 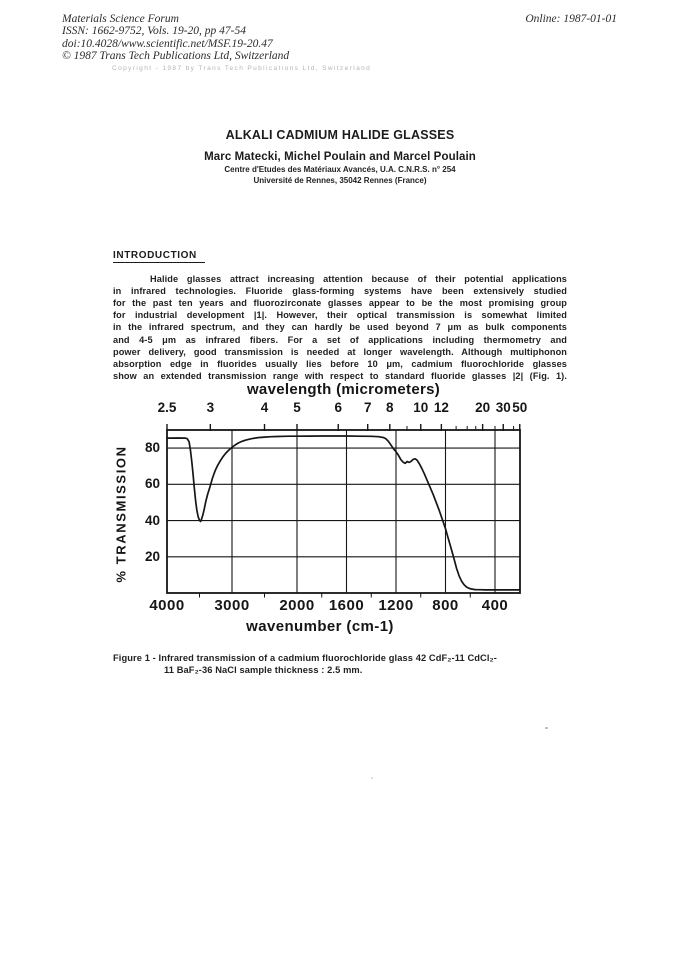 I want to click on online-date: Online: 1987-01-01, so click(x=571, y=19).